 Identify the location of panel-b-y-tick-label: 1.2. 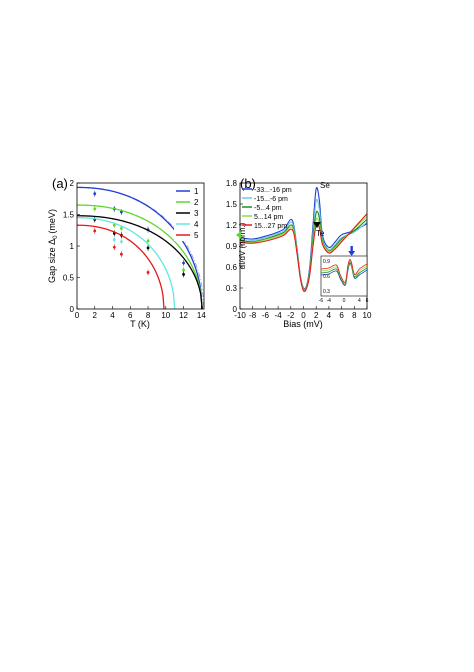
(232, 225).